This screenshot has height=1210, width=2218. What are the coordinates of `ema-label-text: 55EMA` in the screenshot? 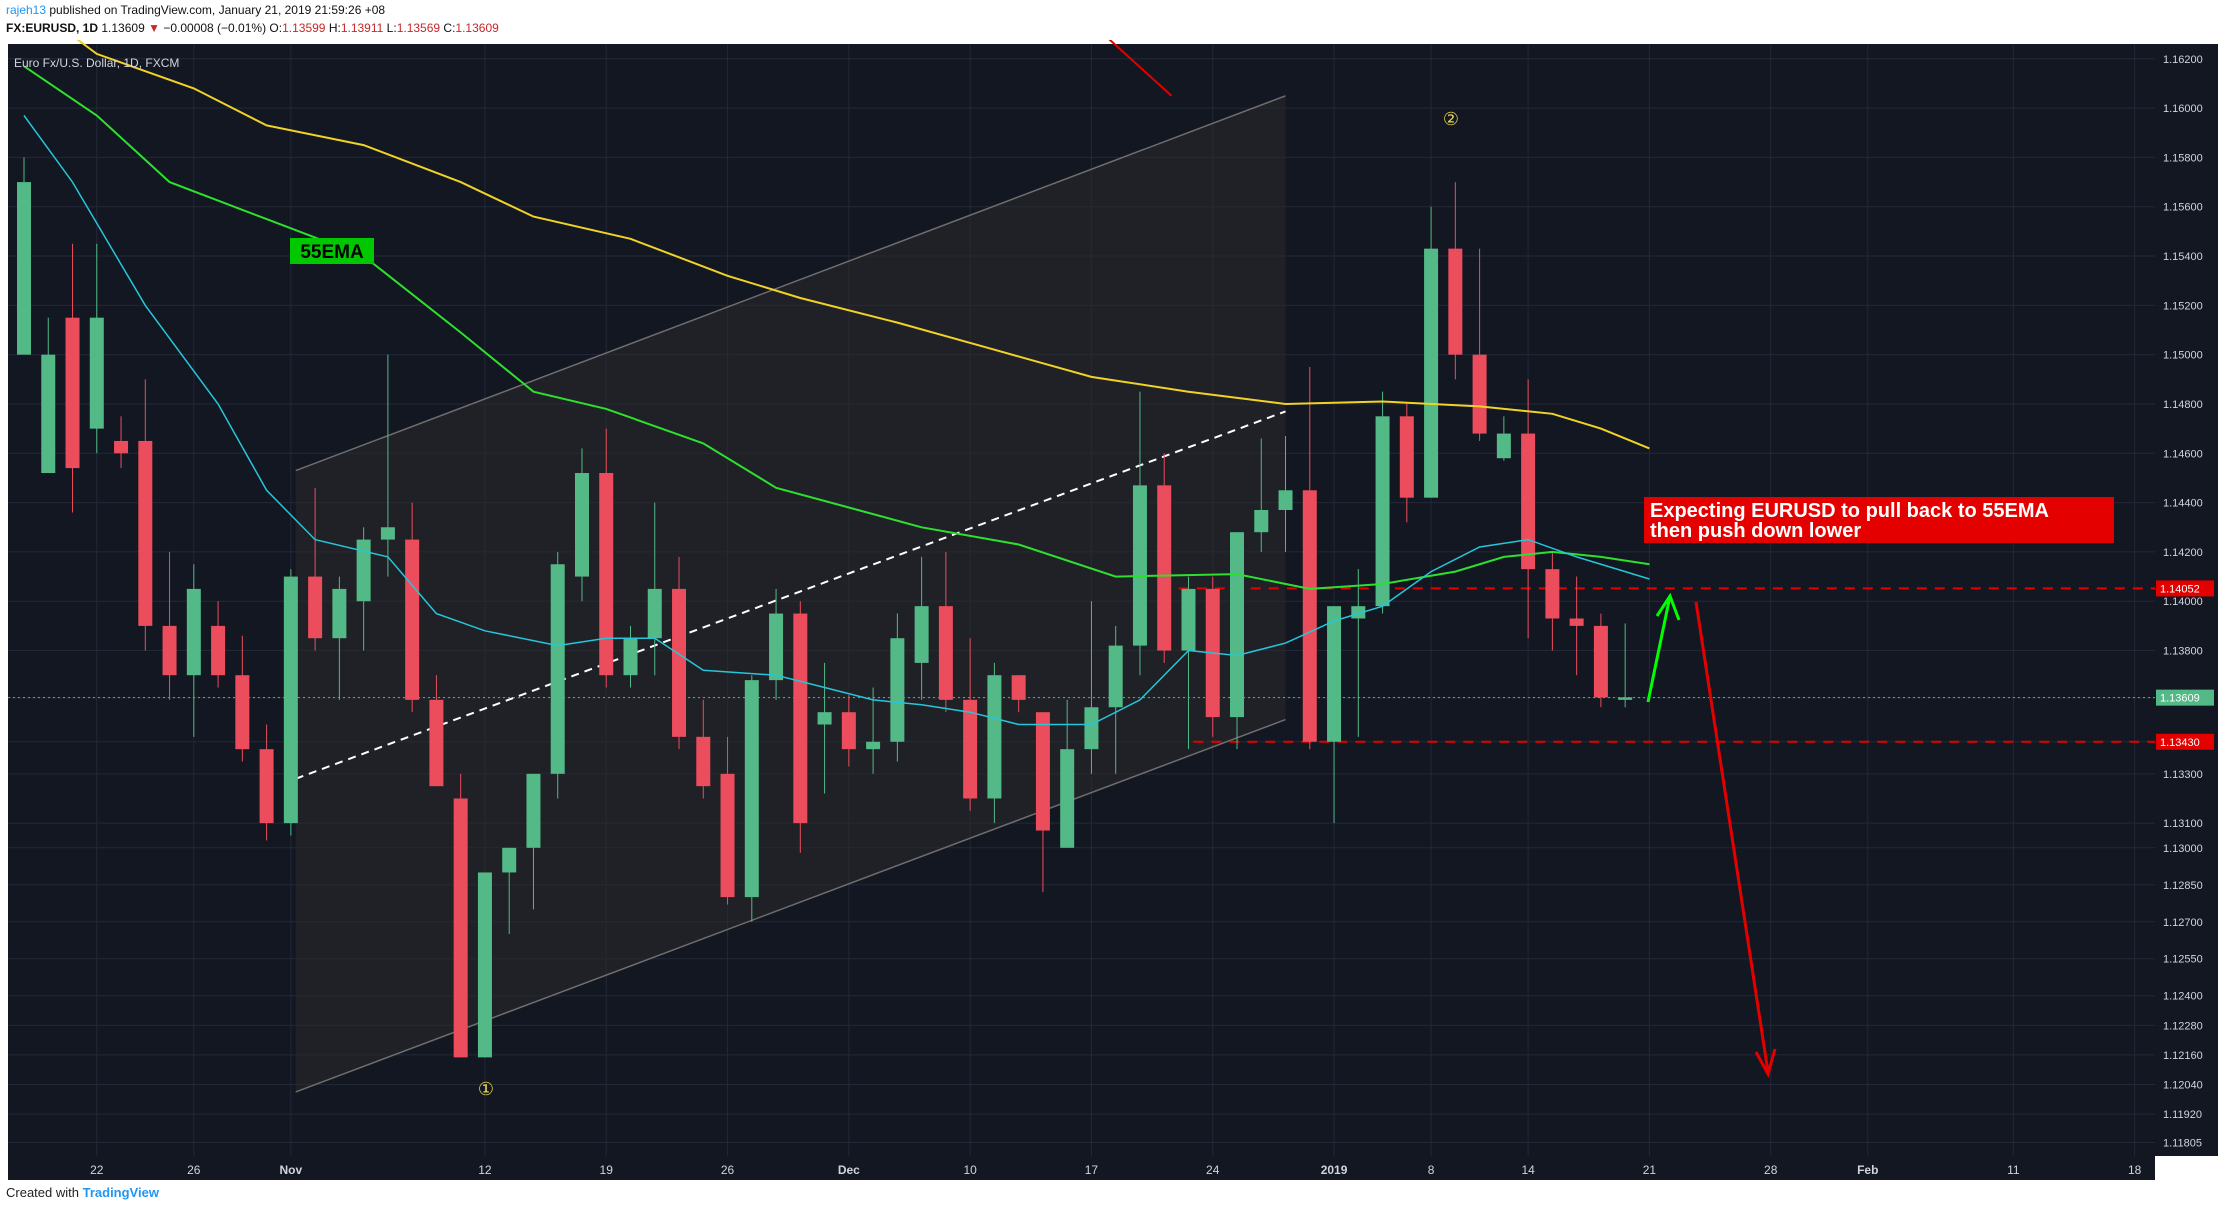 It's located at (332, 252).